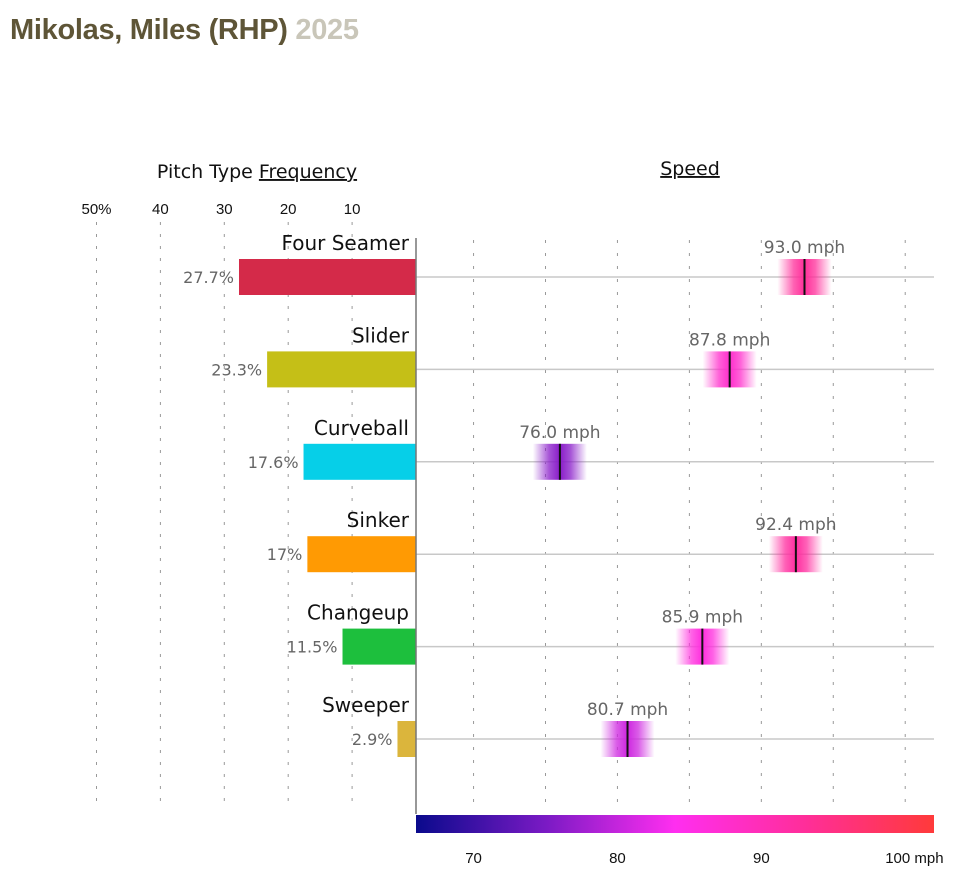 The image size is (960, 884). What do you see at coordinates (473, 858) in the screenshot?
I see `speed-tick-label: 70` at bounding box center [473, 858].